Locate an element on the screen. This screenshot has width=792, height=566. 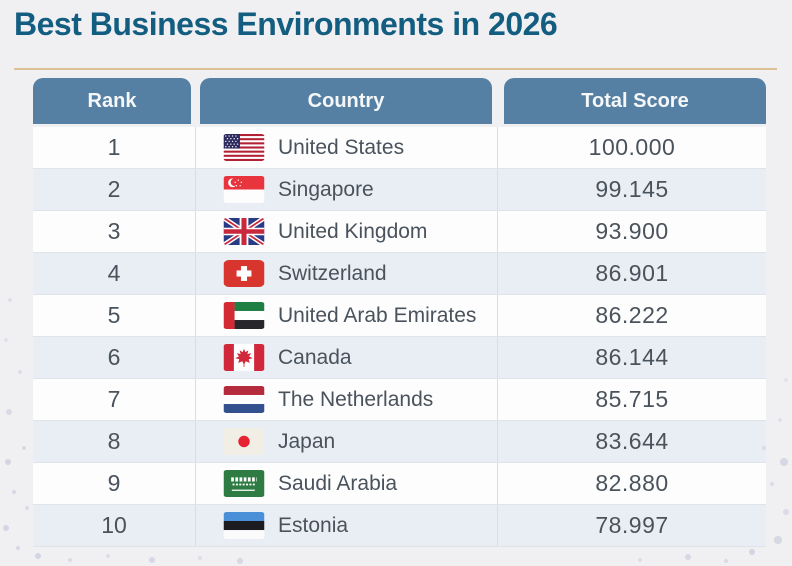
country-name: Singapore is located at coordinates (326, 189).